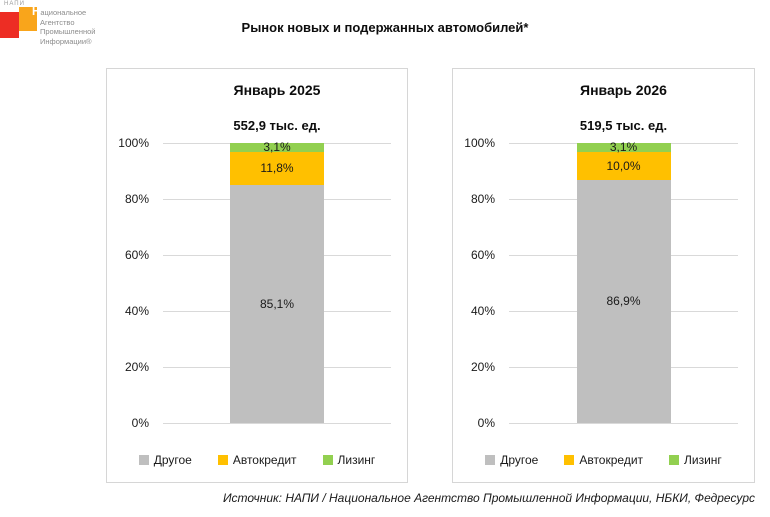 This screenshot has height=517, width=770. Describe the element at coordinates (14, 4) in the screenshot. I see `logo-abbr-text: НАПИ` at that location.